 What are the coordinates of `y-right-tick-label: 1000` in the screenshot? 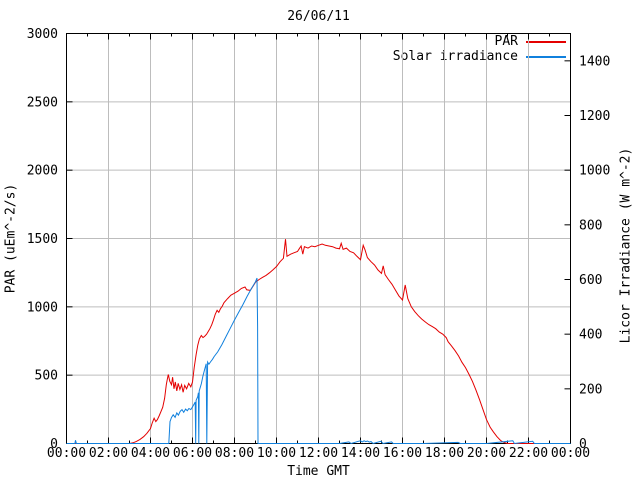 It's located at (594, 171).